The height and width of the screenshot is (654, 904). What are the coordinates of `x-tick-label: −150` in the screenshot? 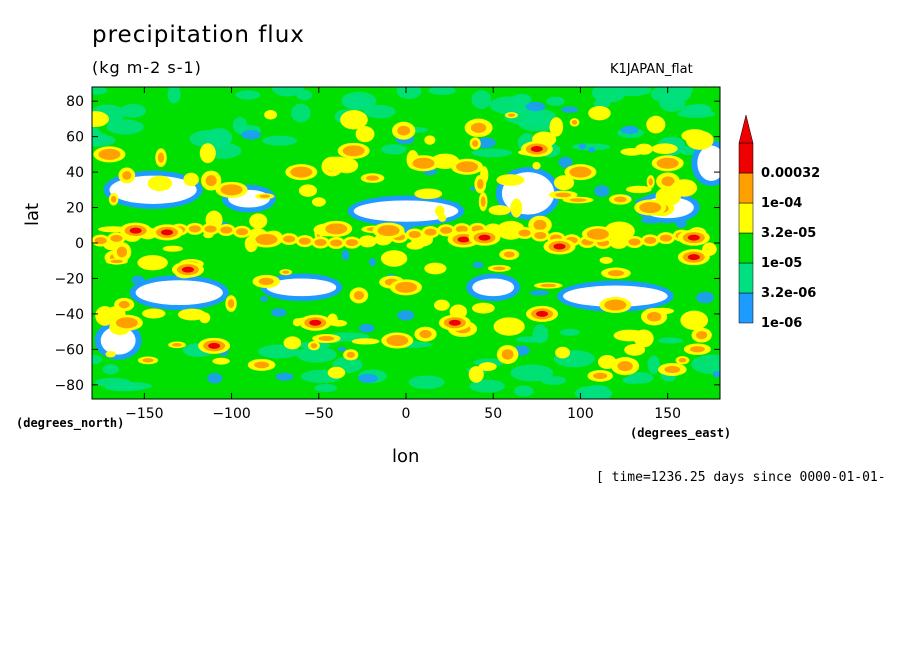 It's located at (144, 414).